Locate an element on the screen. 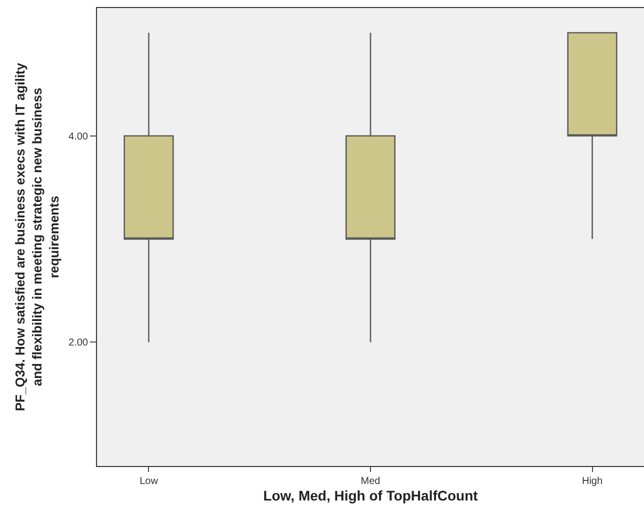  y-tick-label: 2.00 is located at coordinates (78, 343).